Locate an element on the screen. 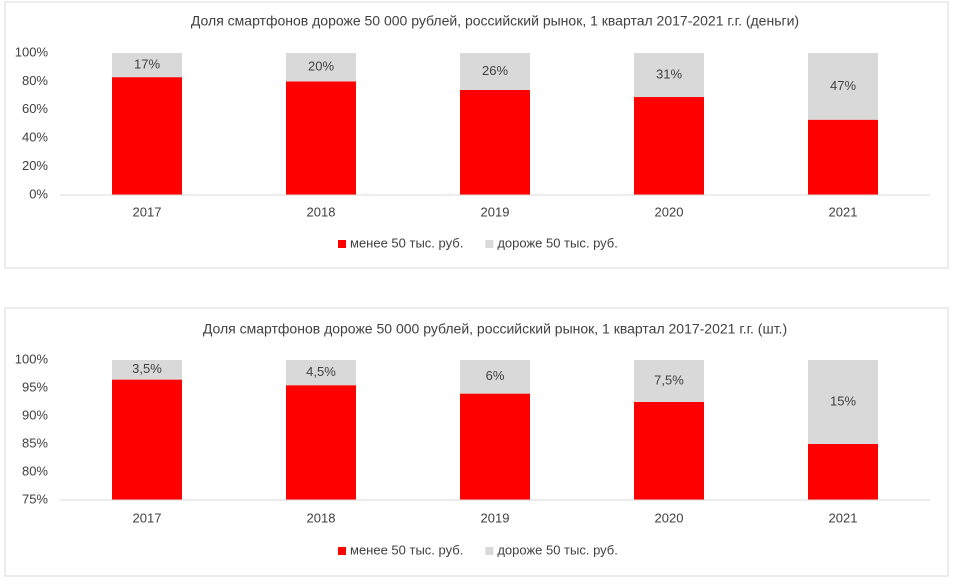 This screenshot has height=580, width=955. data-label: 3,5% is located at coordinates (147, 368).